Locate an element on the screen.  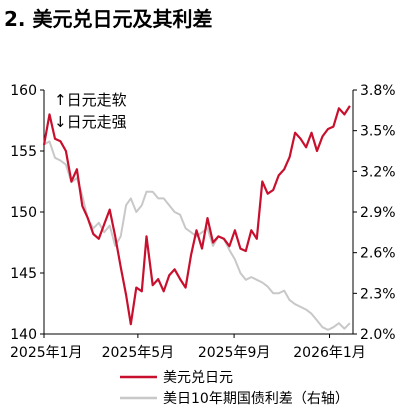
right-tick-label: 3.5% is located at coordinates (378, 132).